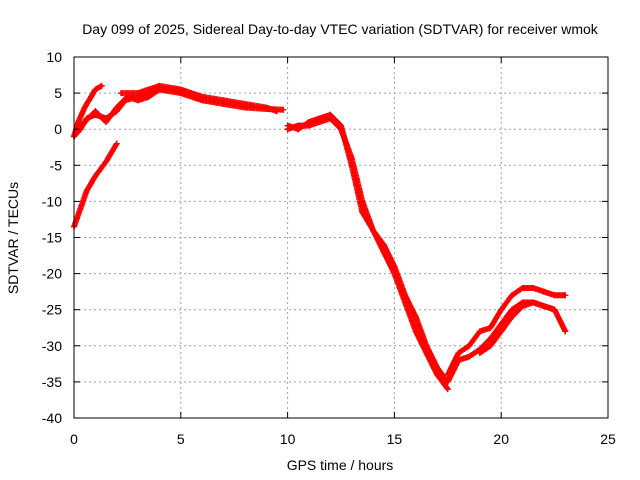 The width and height of the screenshot is (640, 480). What do you see at coordinates (52, 201) in the screenshot?
I see `y-tick-label: -10` at bounding box center [52, 201].